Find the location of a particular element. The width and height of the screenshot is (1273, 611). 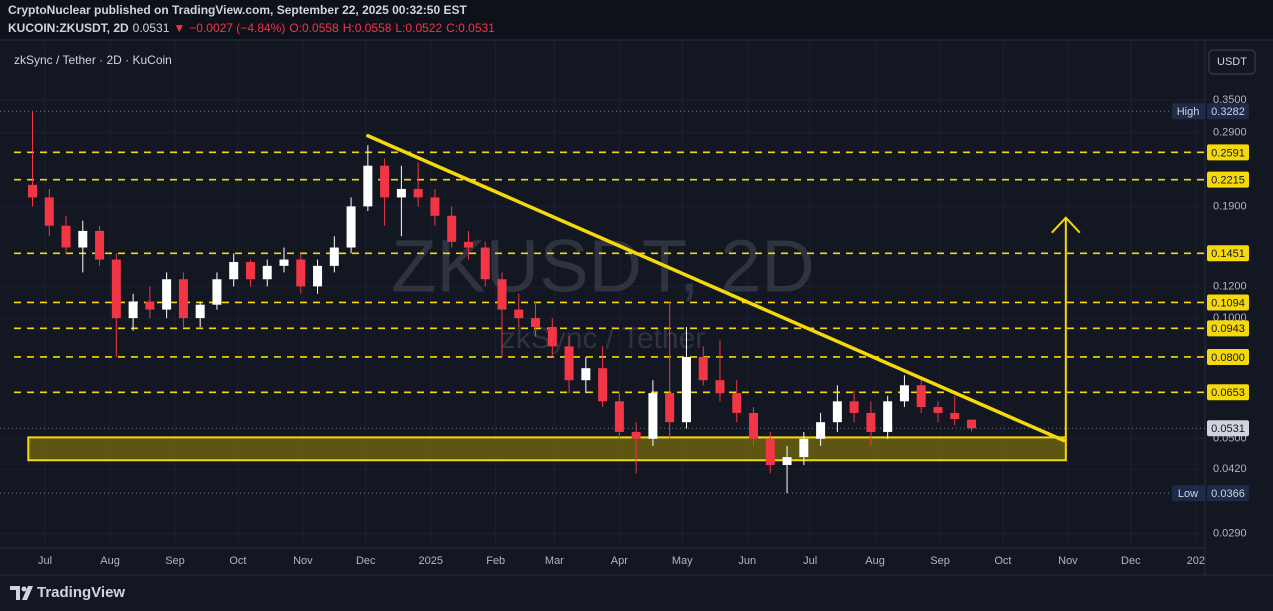

header-bar is located at coordinates (636, 20).